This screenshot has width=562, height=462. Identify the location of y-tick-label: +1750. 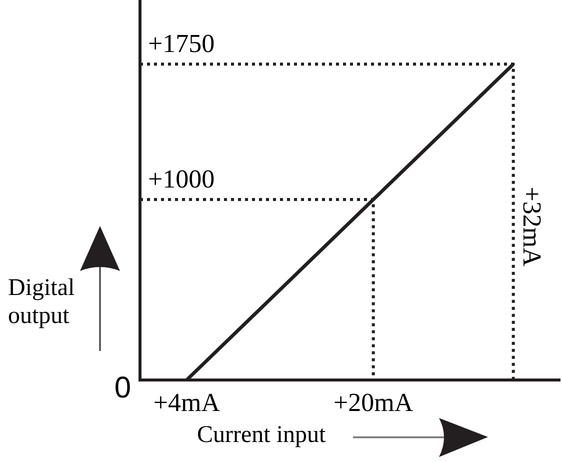
(181, 43).